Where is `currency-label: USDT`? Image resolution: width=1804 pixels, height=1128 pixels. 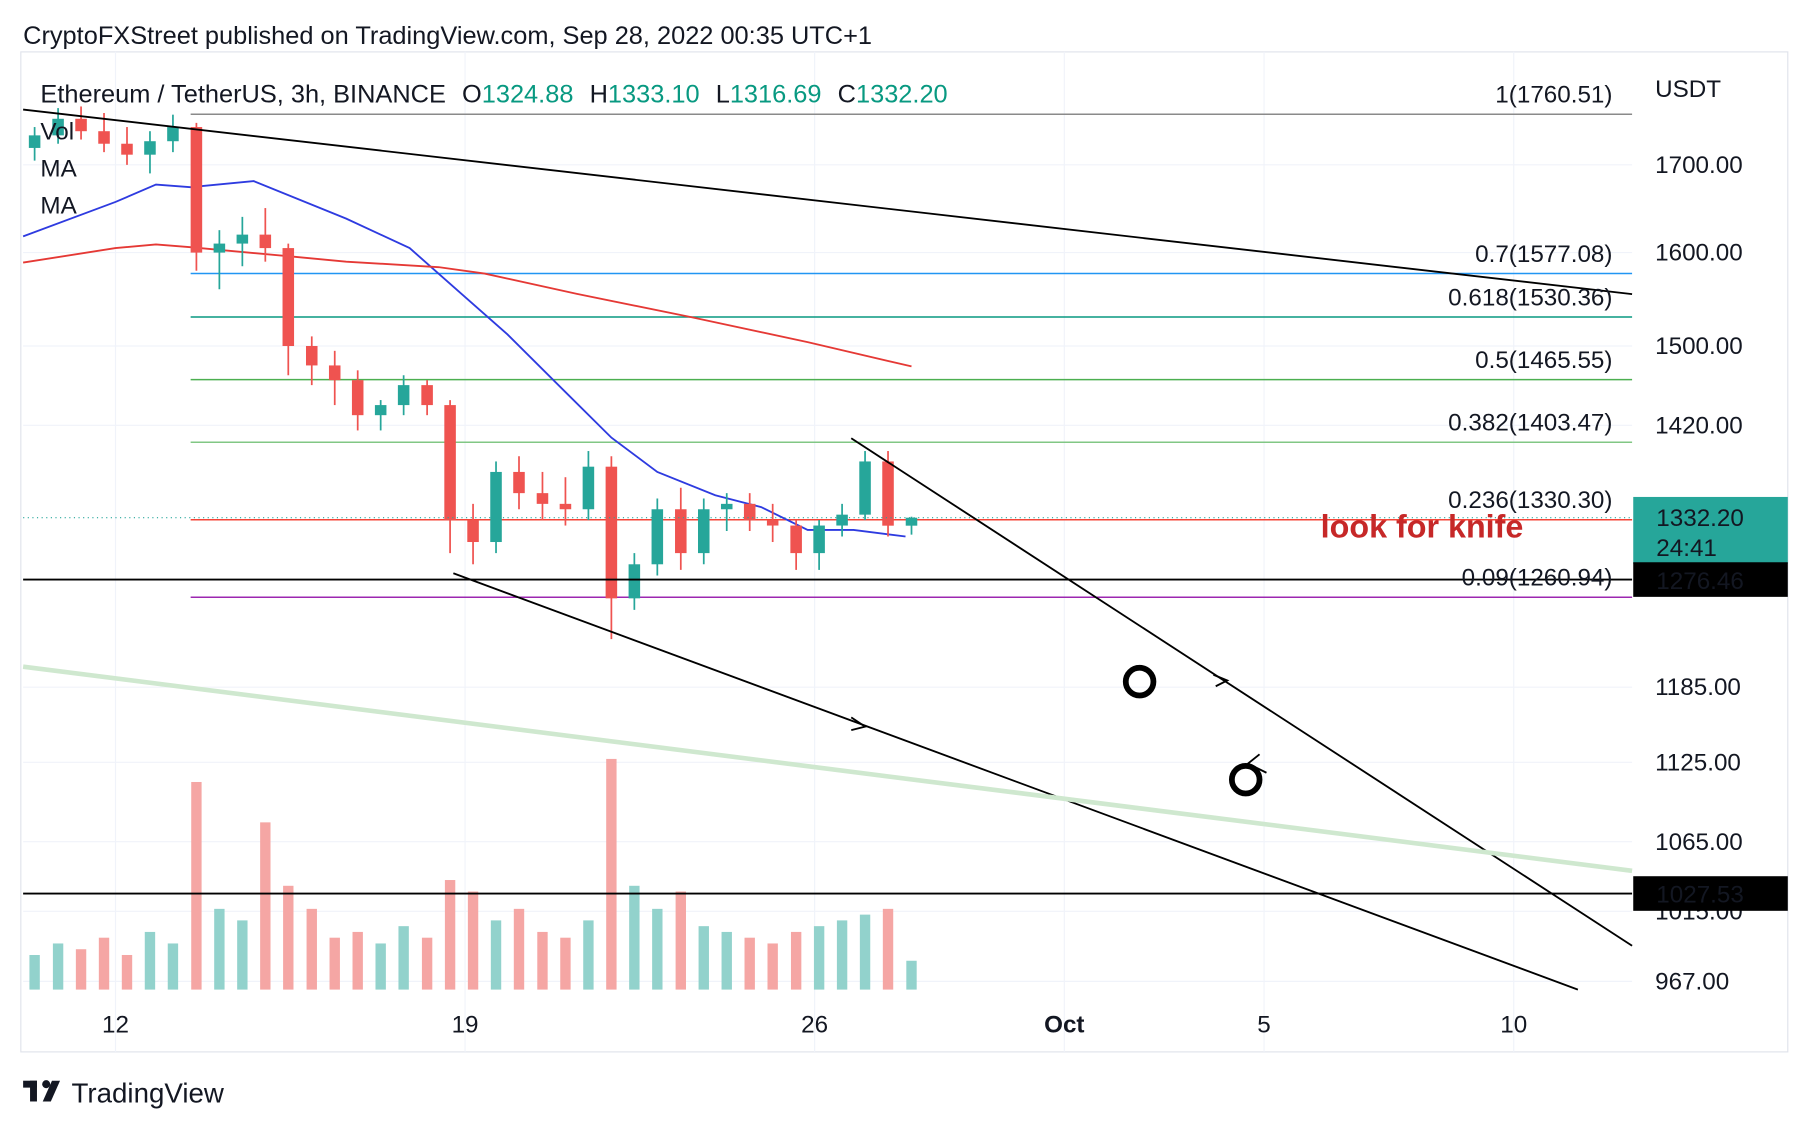 currency-label: USDT is located at coordinates (1688, 89).